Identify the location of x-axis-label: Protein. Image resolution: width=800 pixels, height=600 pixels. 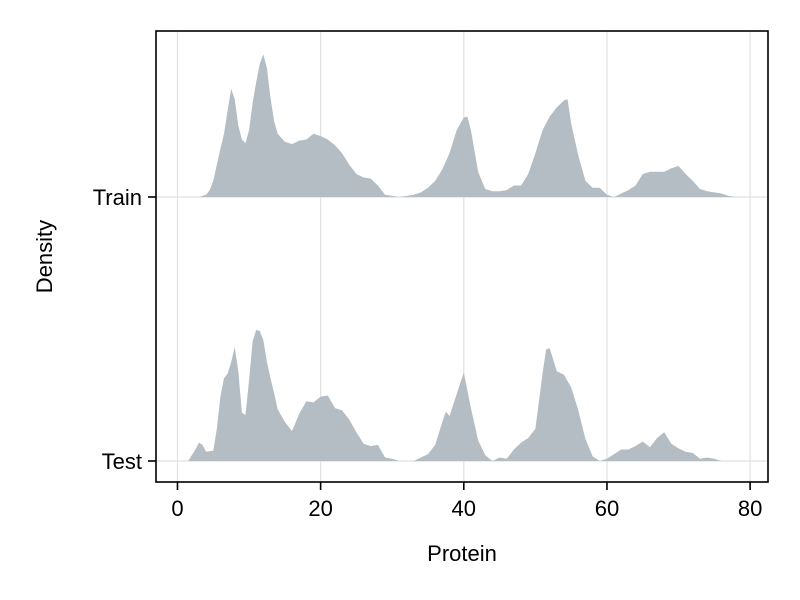
(462, 553).